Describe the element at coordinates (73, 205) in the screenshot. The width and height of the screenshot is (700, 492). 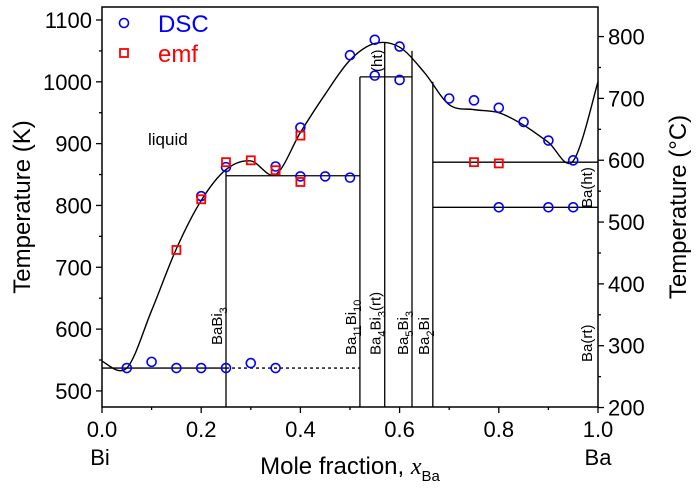
I see `y-tick-label: 800` at that location.